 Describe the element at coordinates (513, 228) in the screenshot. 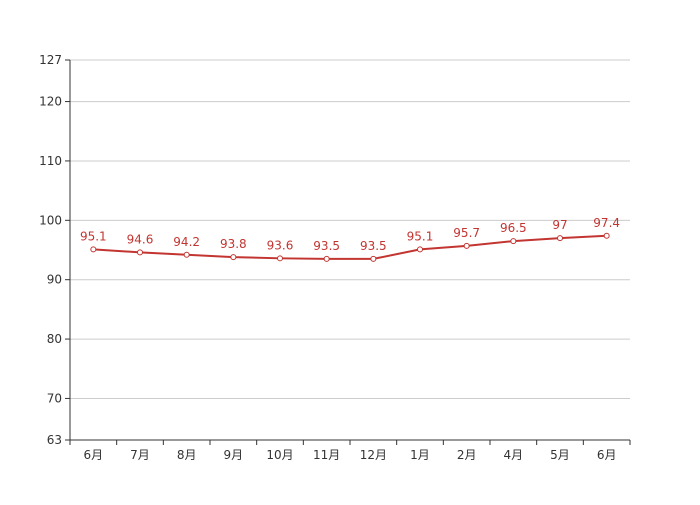

I see `data-label: 96.5` at that location.